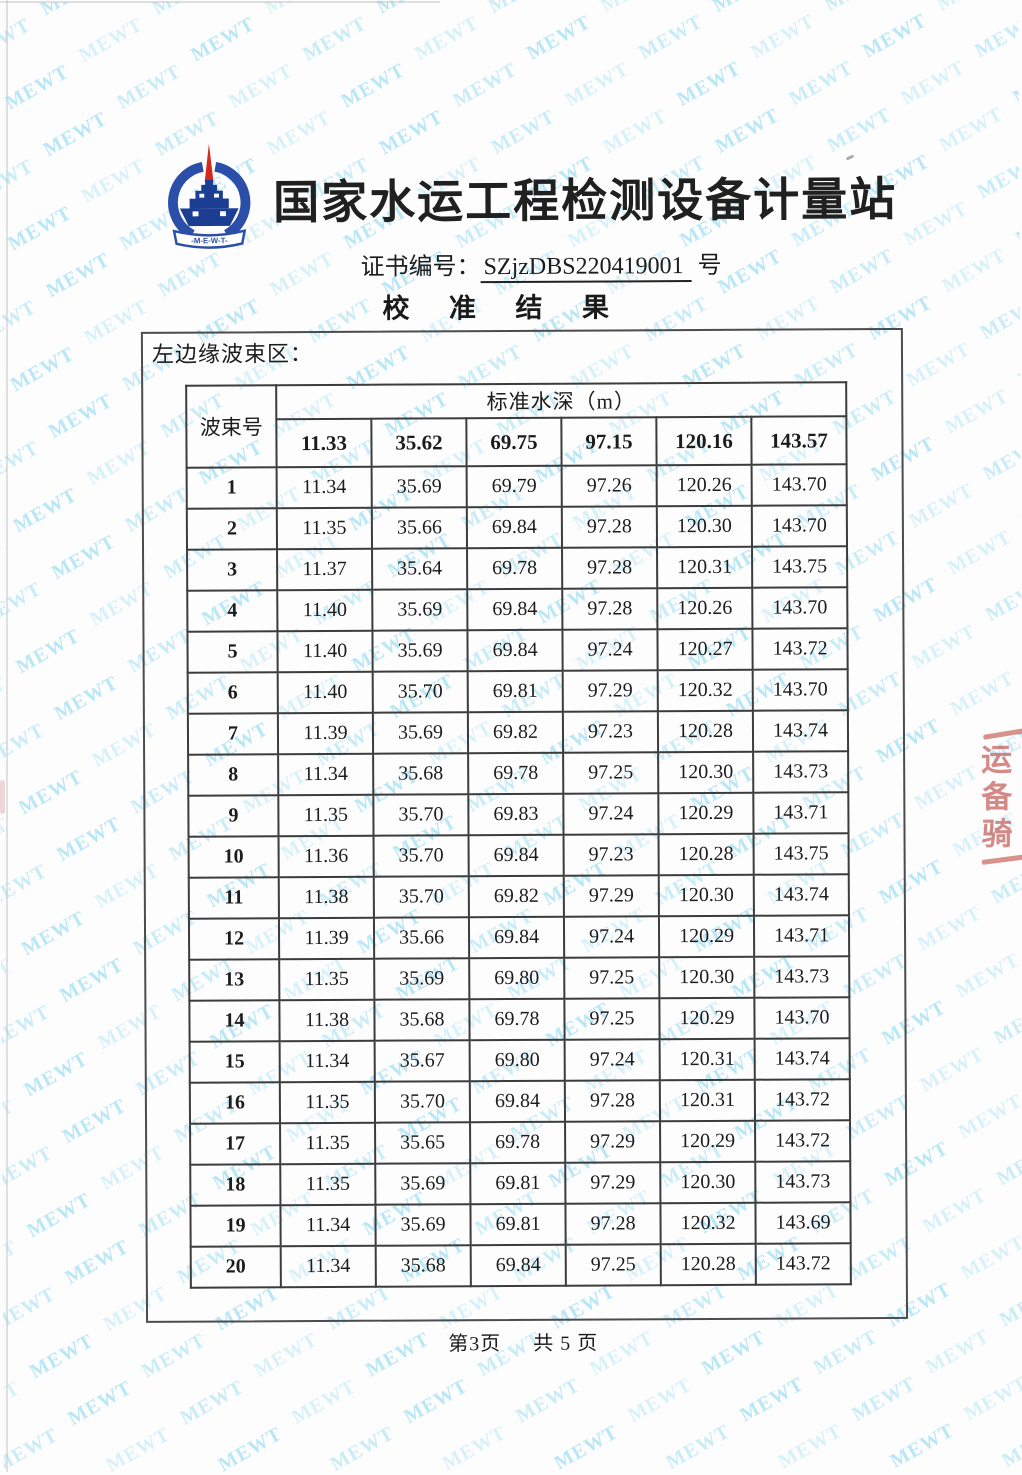 The height and width of the screenshot is (1475, 1022). What do you see at coordinates (422, 1020) in the screenshot?
I see `depth-value-cell: 35.68` at bounding box center [422, 1020].